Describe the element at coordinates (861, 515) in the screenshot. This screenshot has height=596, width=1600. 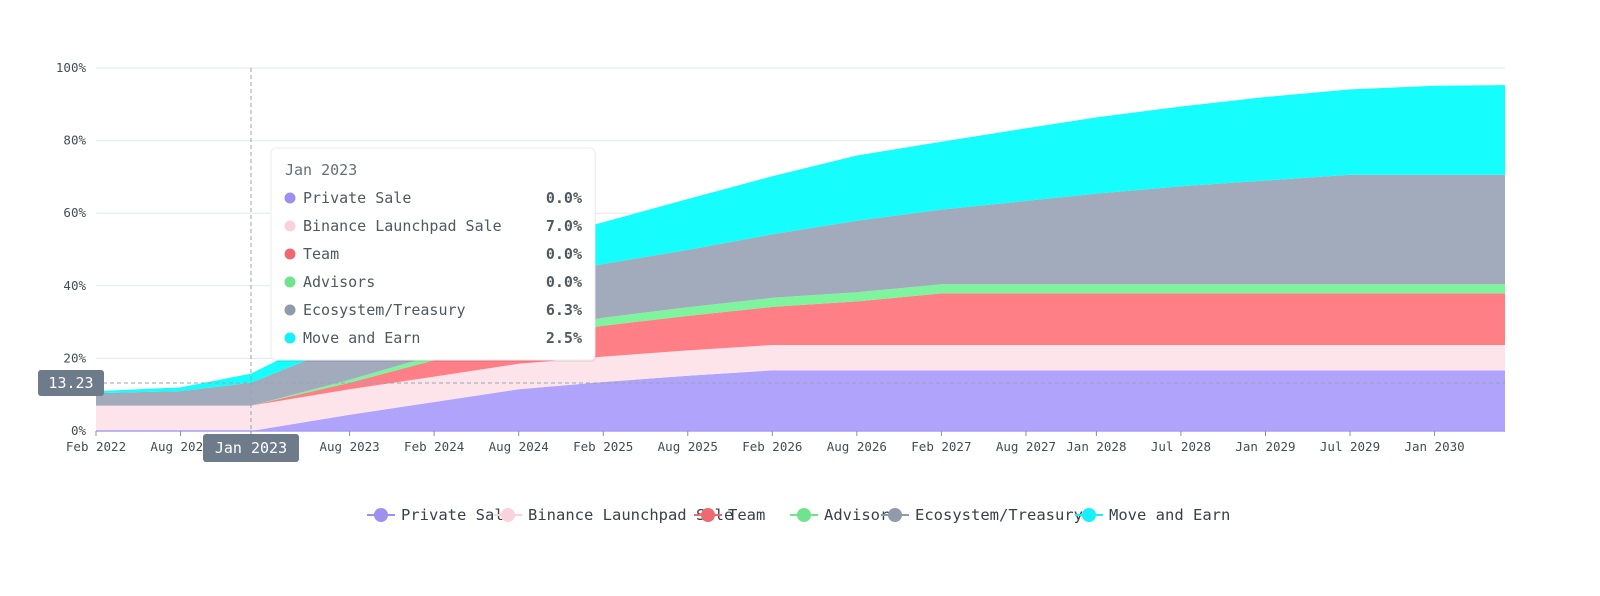
I see `legend-label: Advisors` at that location.